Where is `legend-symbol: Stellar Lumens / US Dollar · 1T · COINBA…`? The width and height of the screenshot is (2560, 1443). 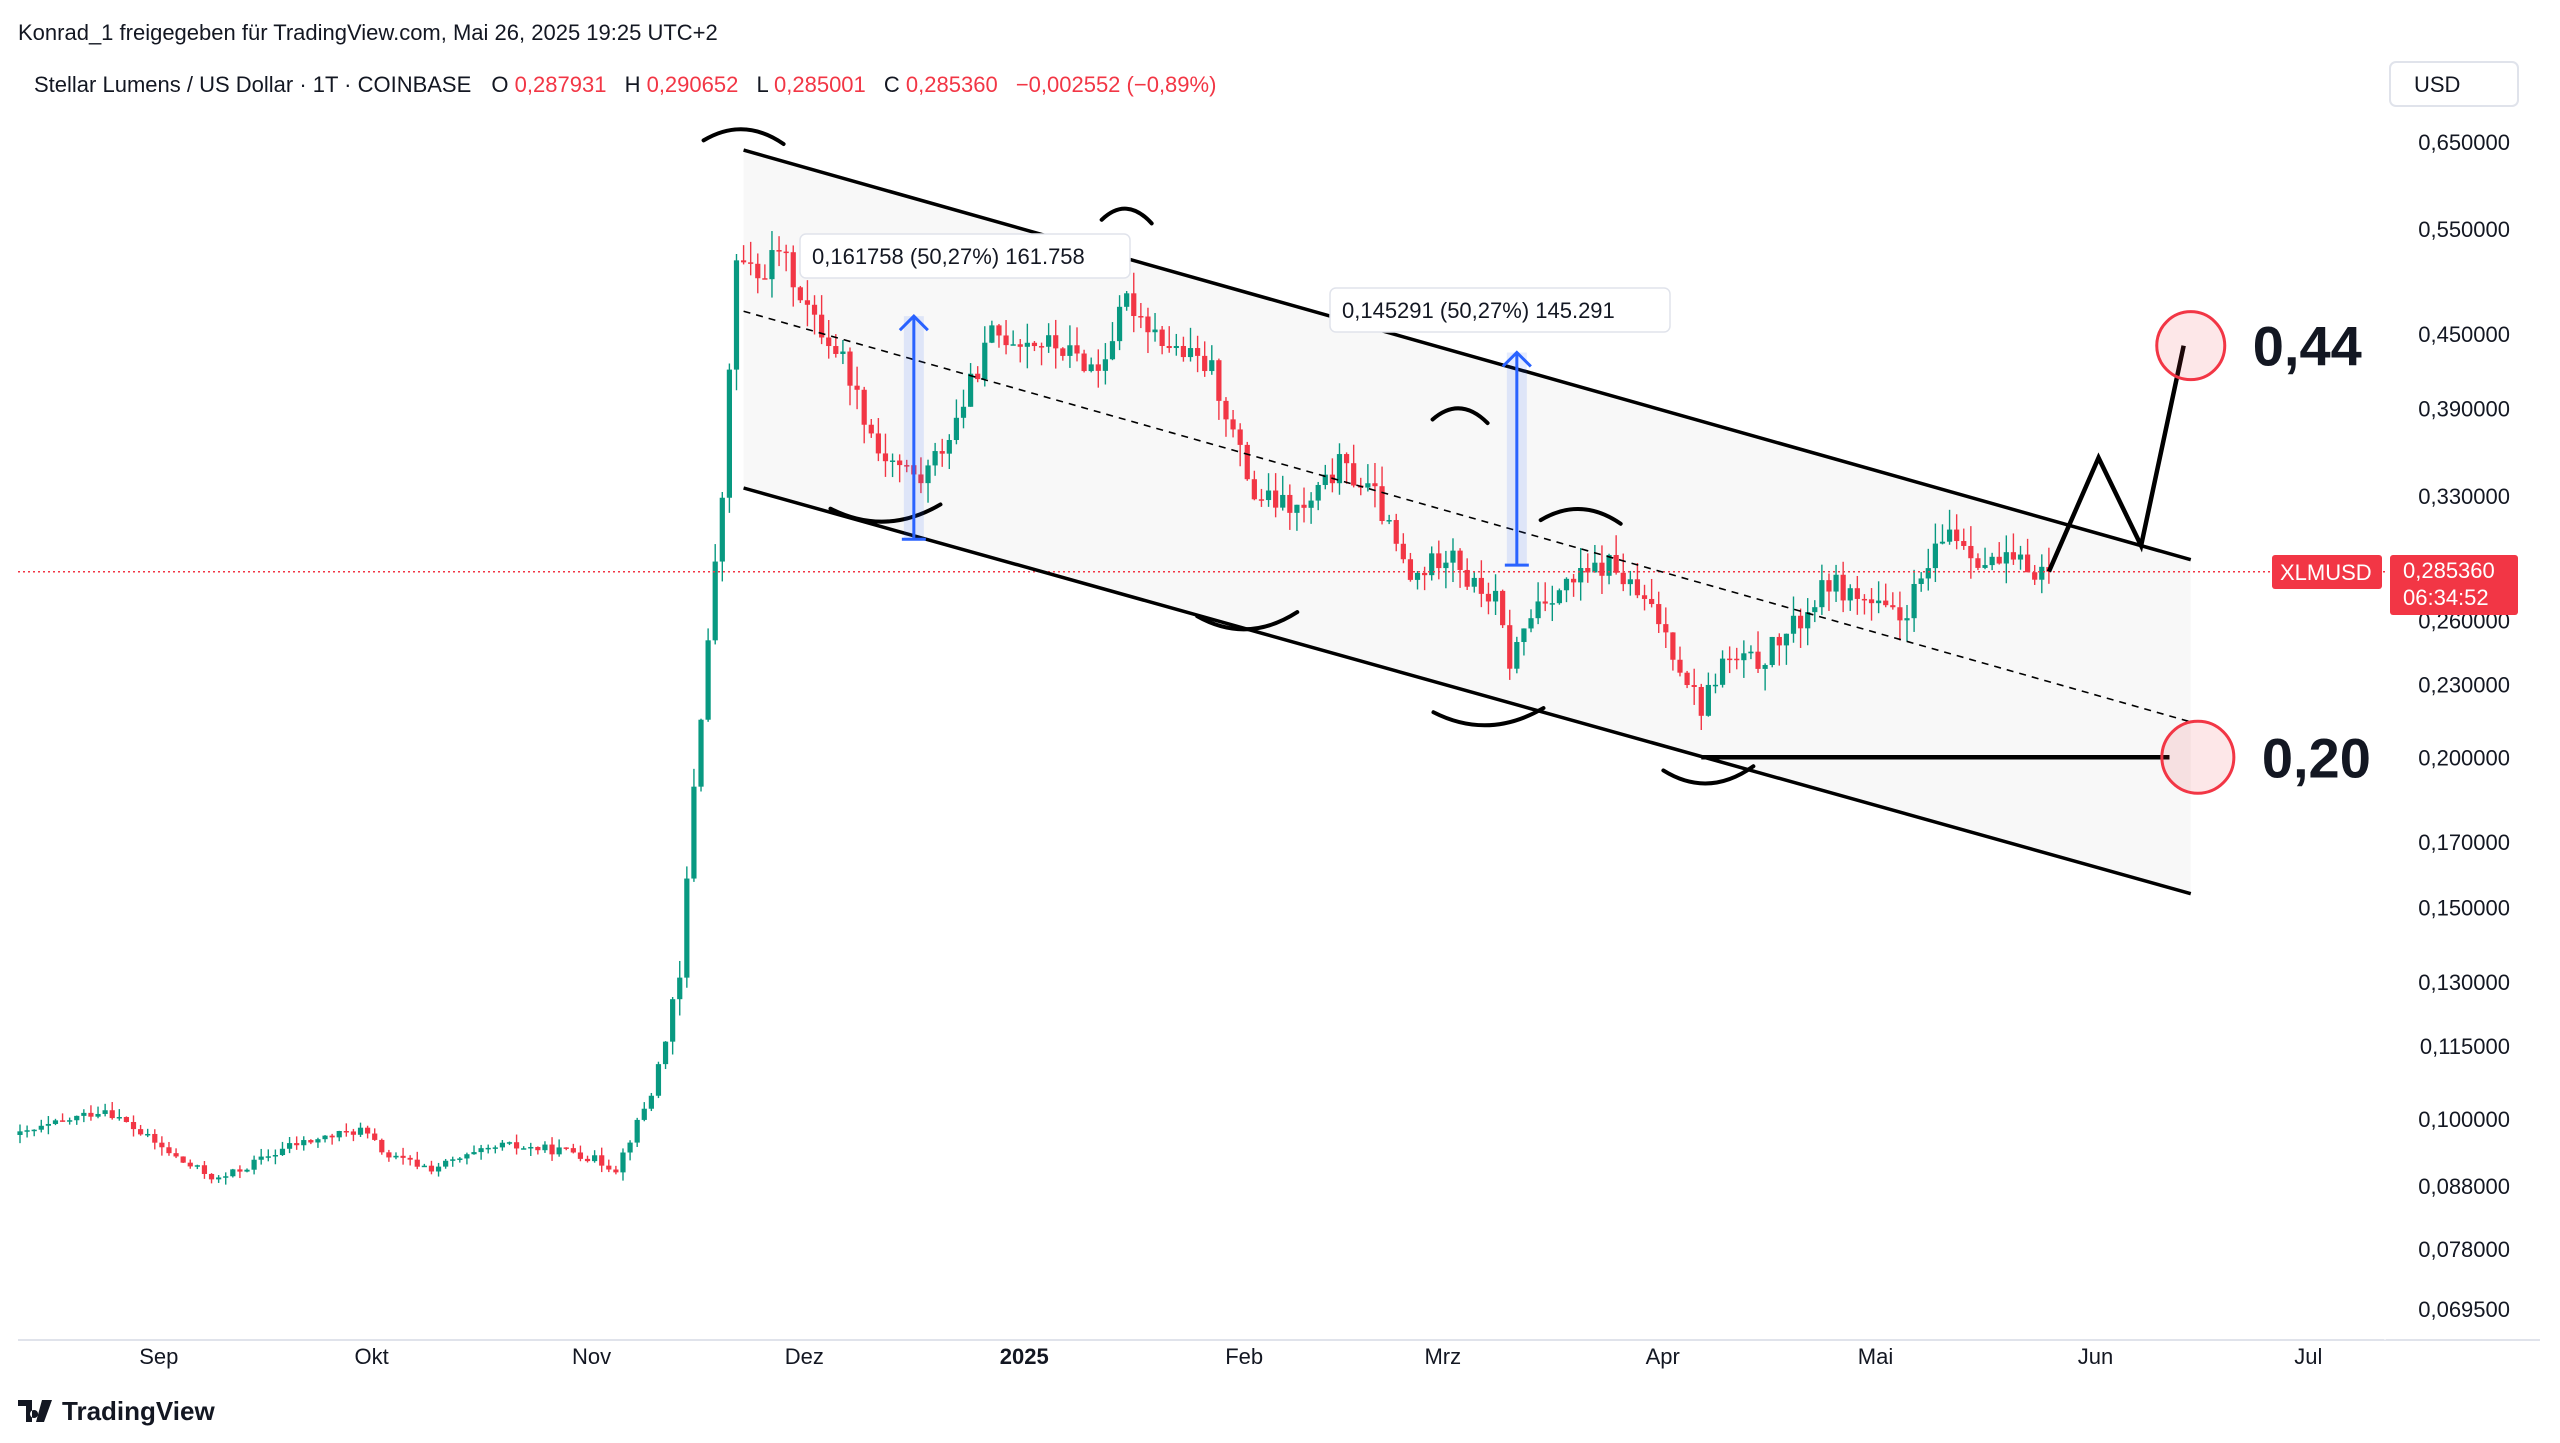
legend-symbol: Stellar Lumens / US Dollar · 1T · COINBA… is located at coordinates (252, 84).